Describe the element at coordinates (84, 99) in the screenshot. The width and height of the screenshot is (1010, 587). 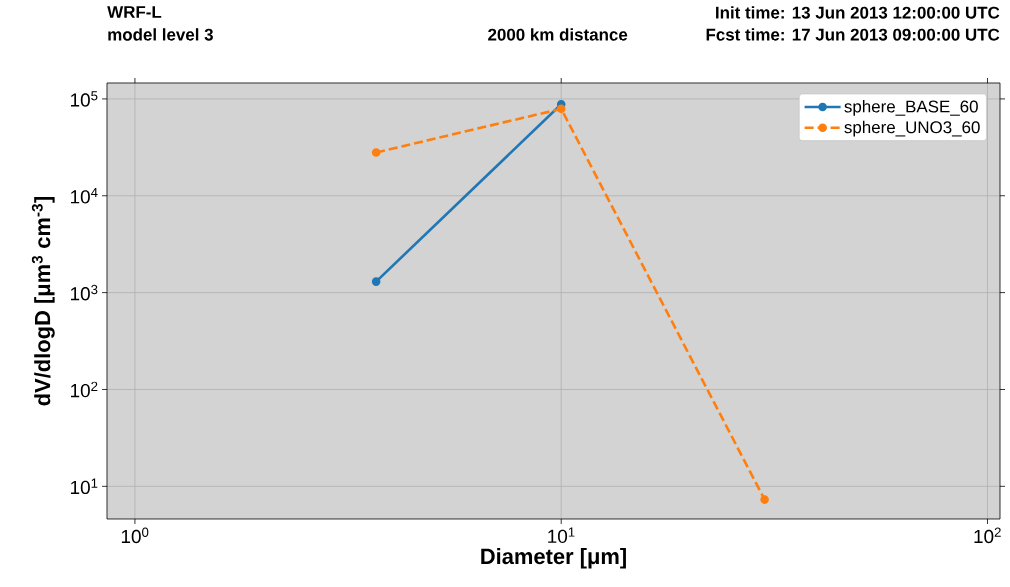
I see `y-tick-label: 10$^{5}$` at that location.